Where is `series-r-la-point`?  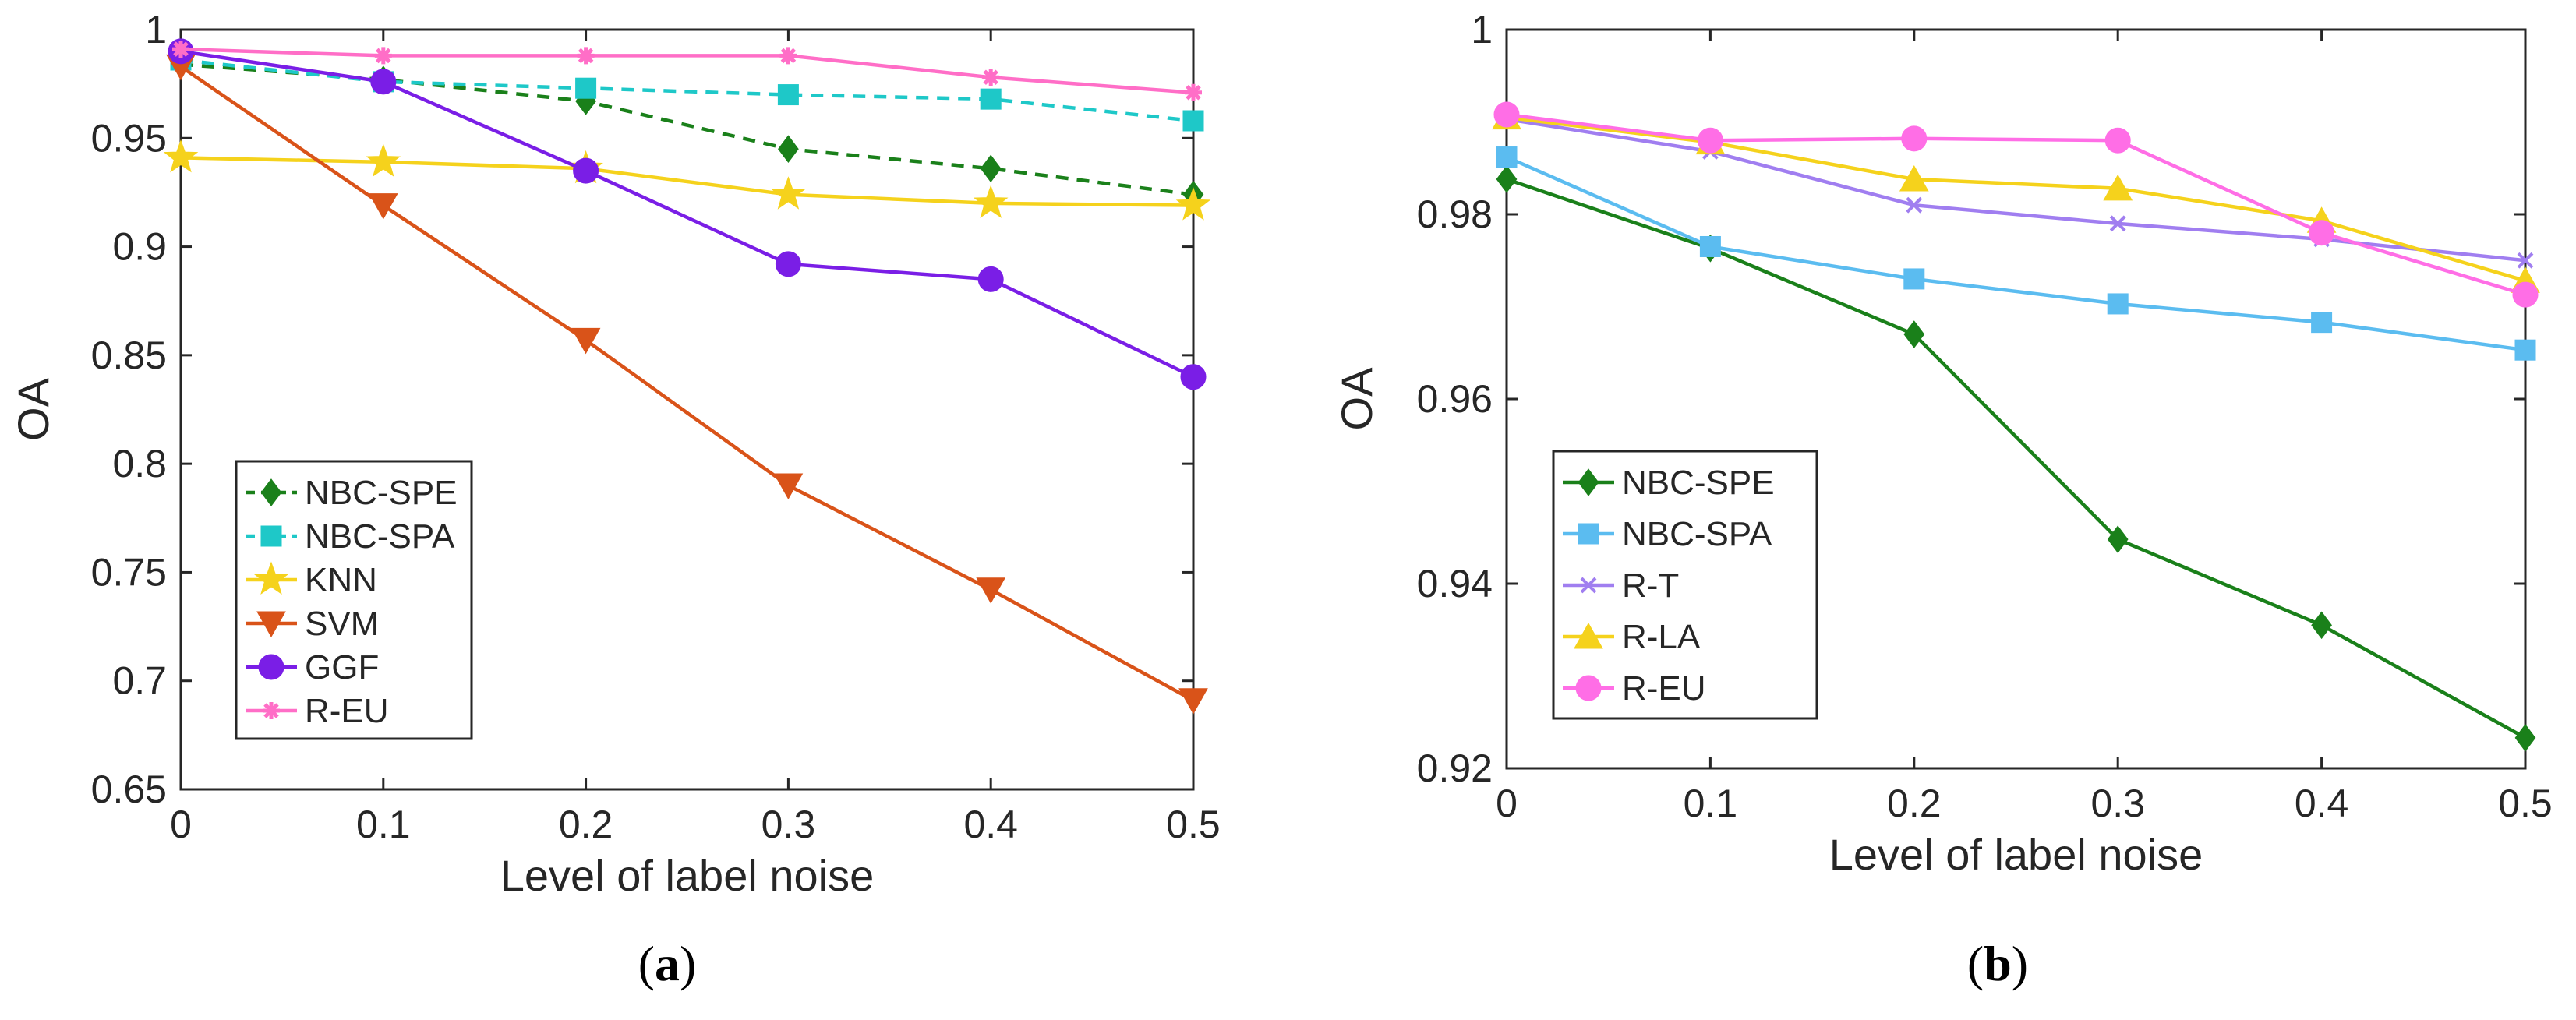
series-r-la-point is located at coordinates (1914, 178).